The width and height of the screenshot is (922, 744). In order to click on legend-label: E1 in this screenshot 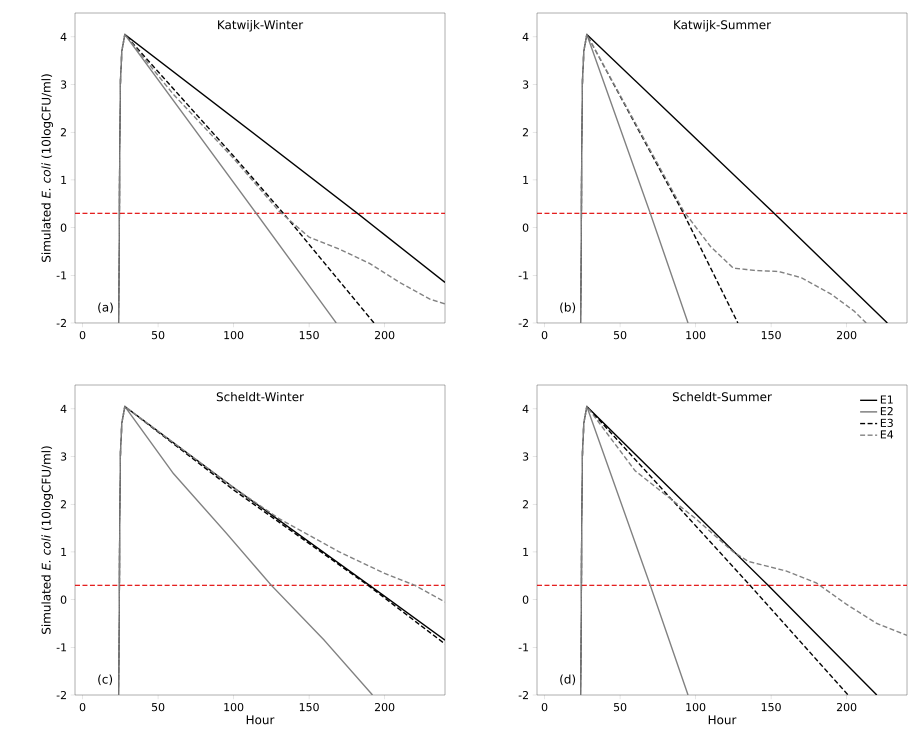, I will do `click(886, 399)`.